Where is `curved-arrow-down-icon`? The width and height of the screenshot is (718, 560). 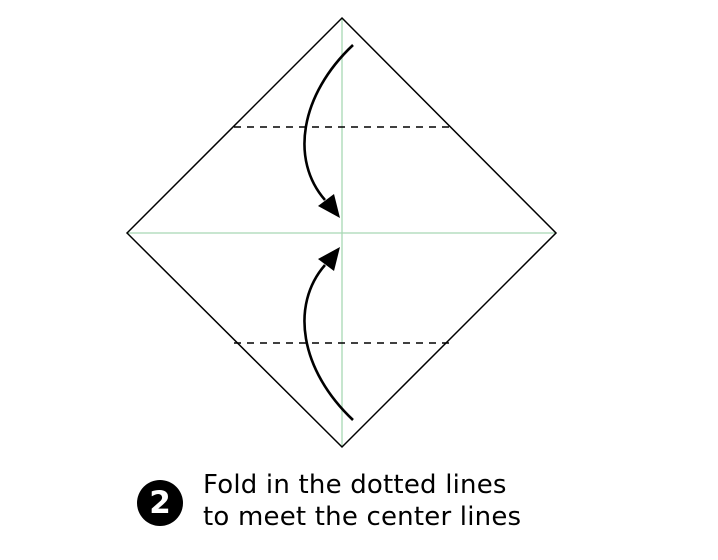
curved-arrow-down-icon is located at coordinates (328, 131).